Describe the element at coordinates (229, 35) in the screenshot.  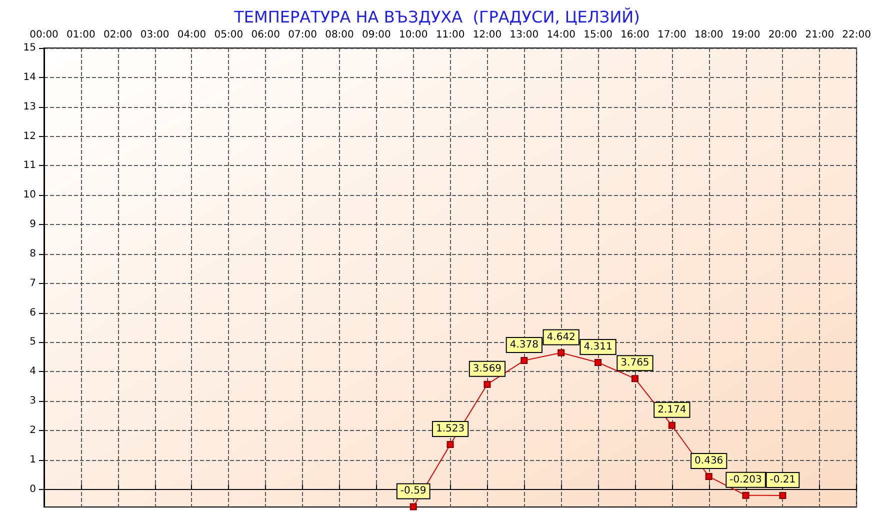
I see `x-tick-label: 05:00` at that location.